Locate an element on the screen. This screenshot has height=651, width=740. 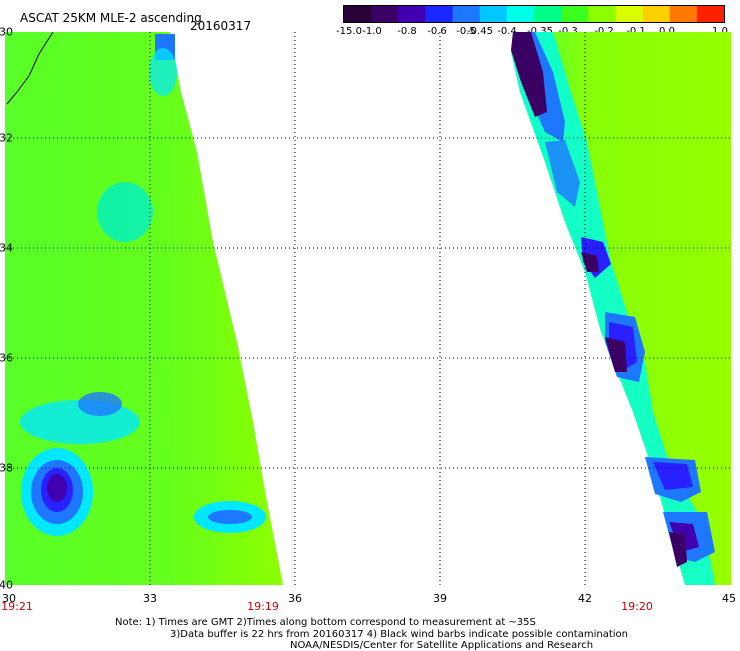
x-axis-label: 36 is located at coordinates (295, 598).